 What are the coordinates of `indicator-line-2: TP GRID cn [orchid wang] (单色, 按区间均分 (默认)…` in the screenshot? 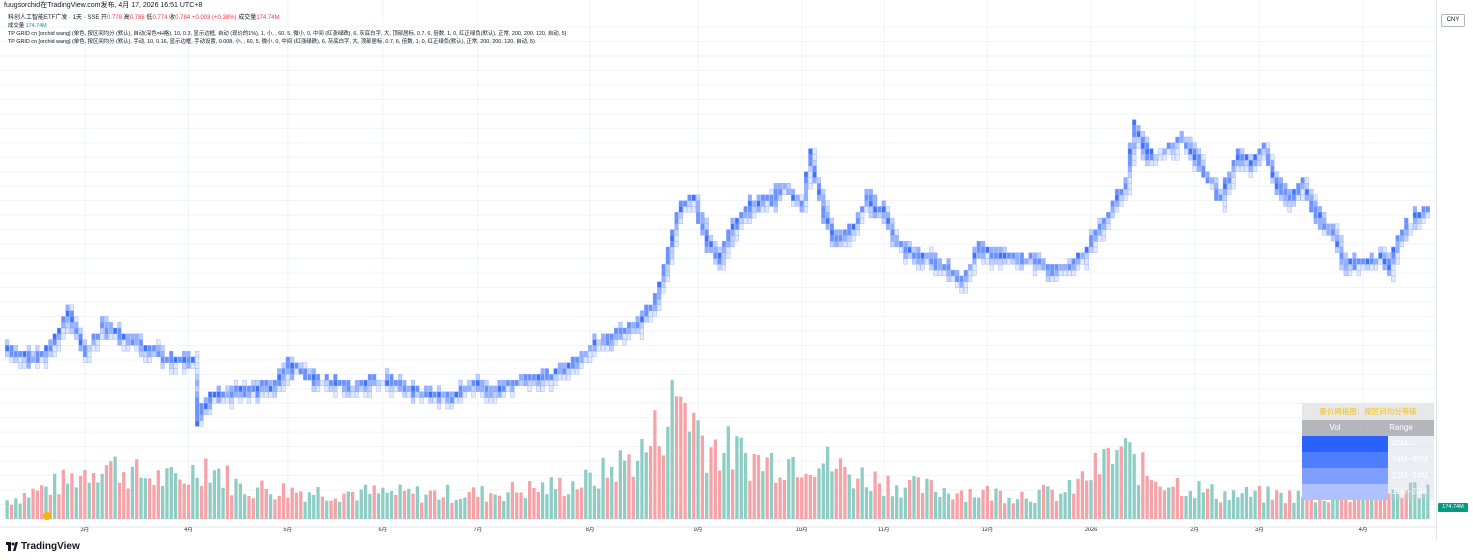 It's located at (271, 42).